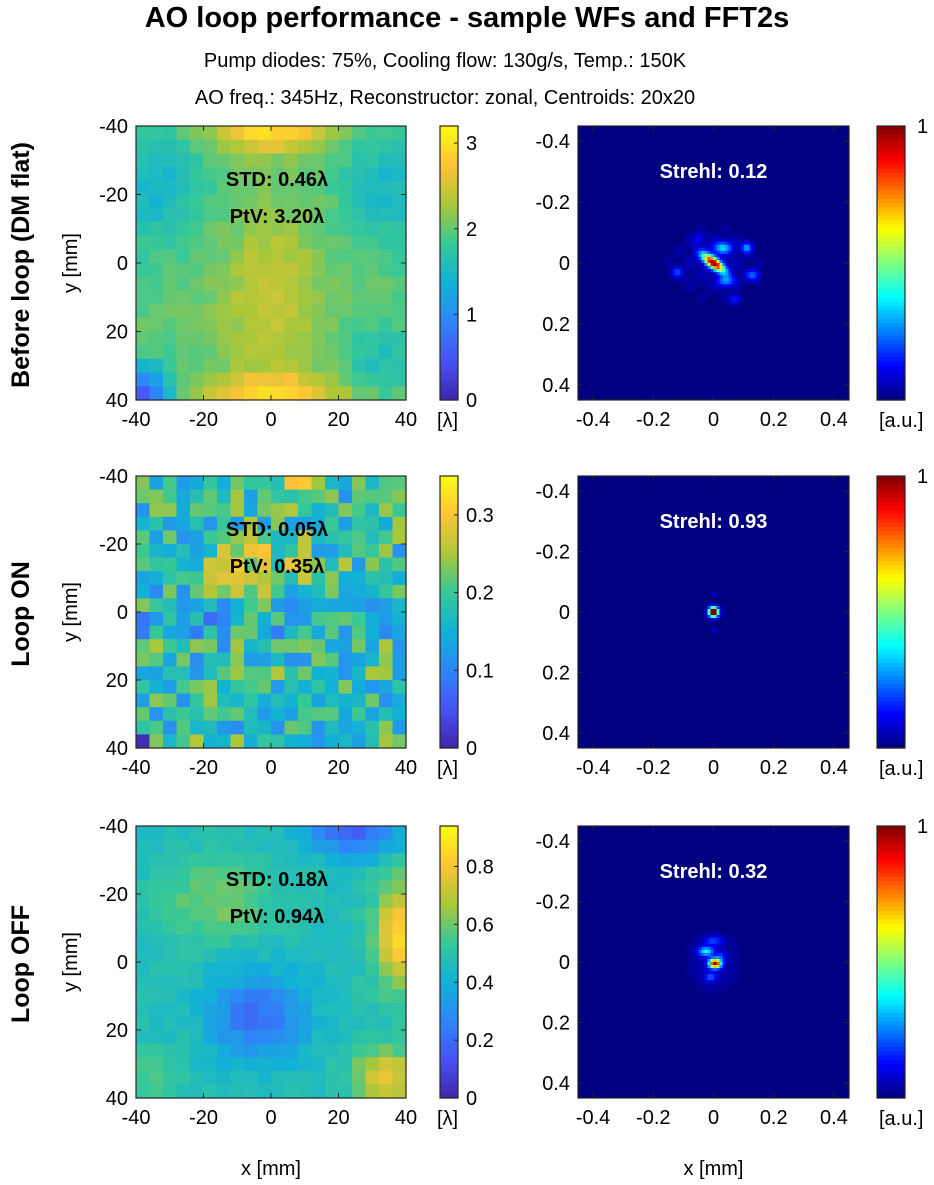  Describe the element at coordinates (203, 1118) in the screenshot. I see `x-tick-label: -20` at that location.